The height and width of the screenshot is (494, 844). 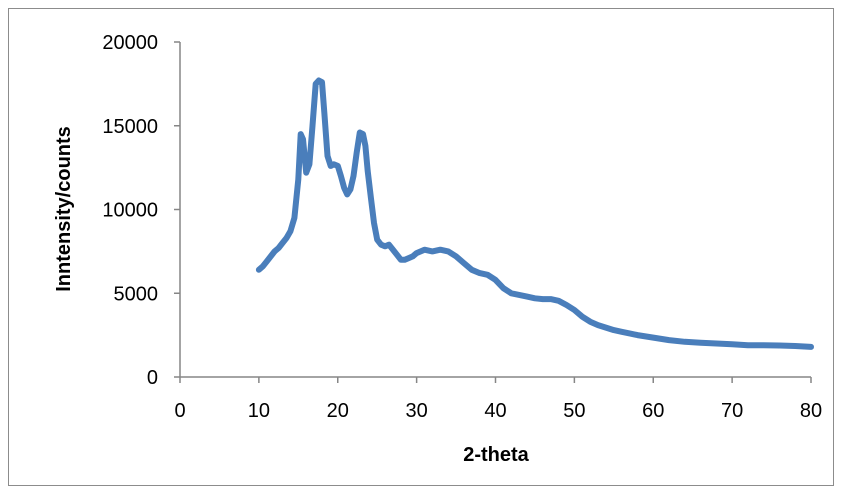 What do you see at coordinates (495, 411) in the screenshot?
I see `x-tick-label: 40` at bounding box center [495, 411].